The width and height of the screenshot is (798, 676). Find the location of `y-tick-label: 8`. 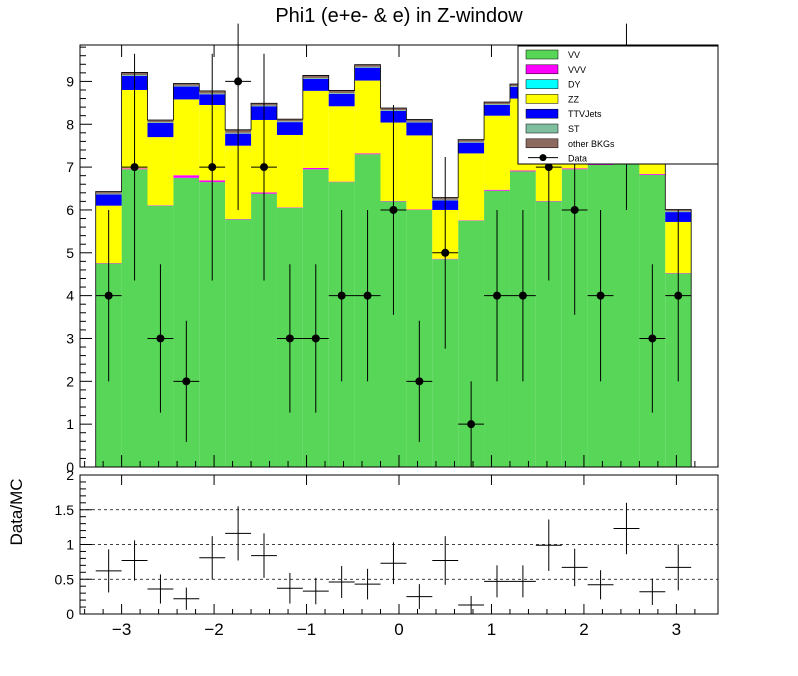

y-tick-label: 8 is located at coordinates (70, 124).